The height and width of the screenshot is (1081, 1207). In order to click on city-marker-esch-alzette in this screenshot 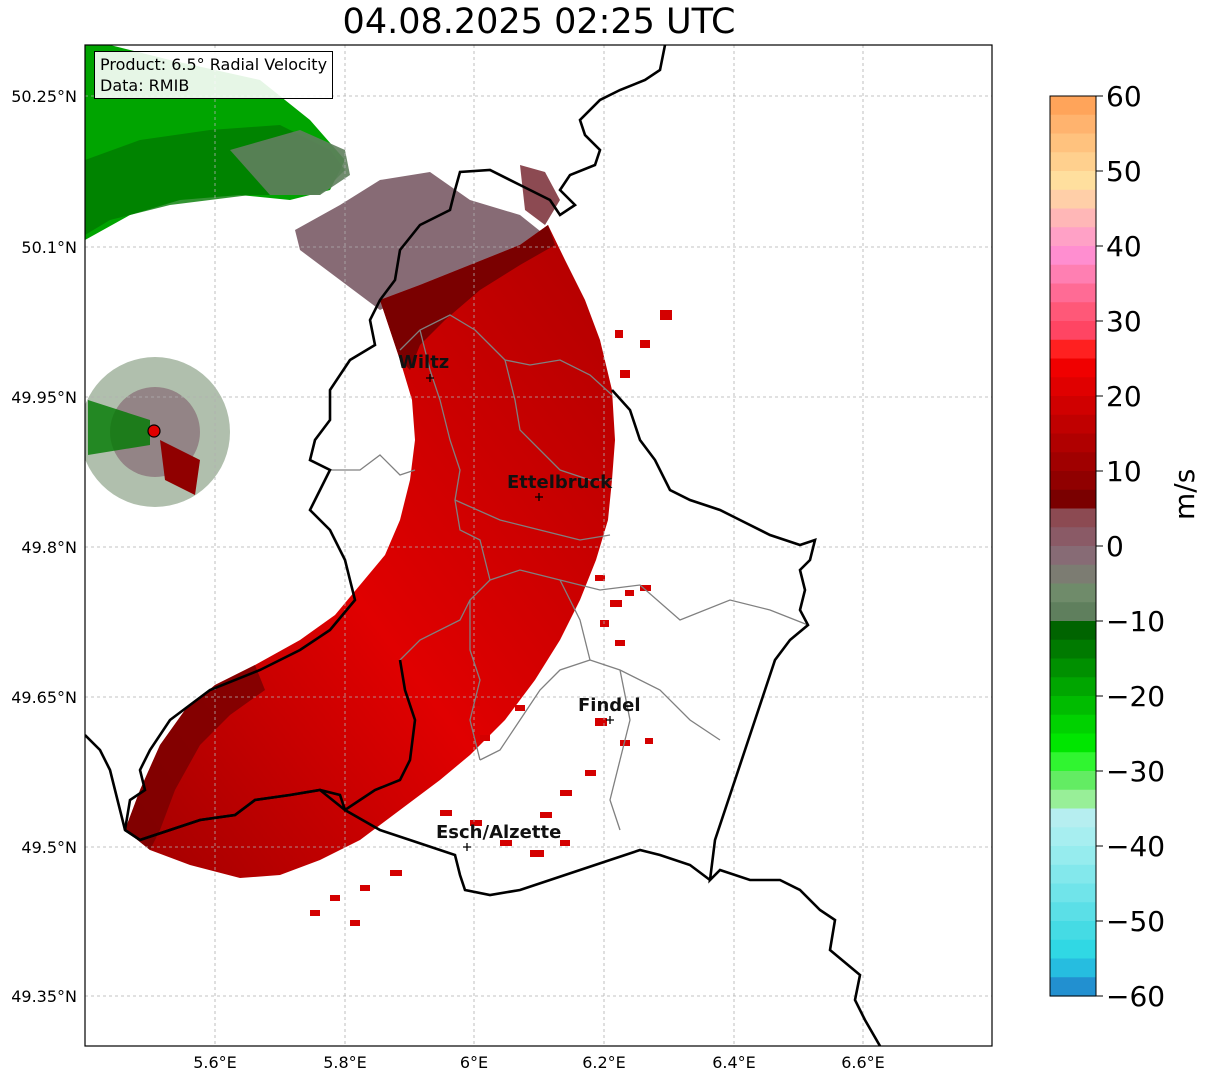, I will do `click(467, 847)`.